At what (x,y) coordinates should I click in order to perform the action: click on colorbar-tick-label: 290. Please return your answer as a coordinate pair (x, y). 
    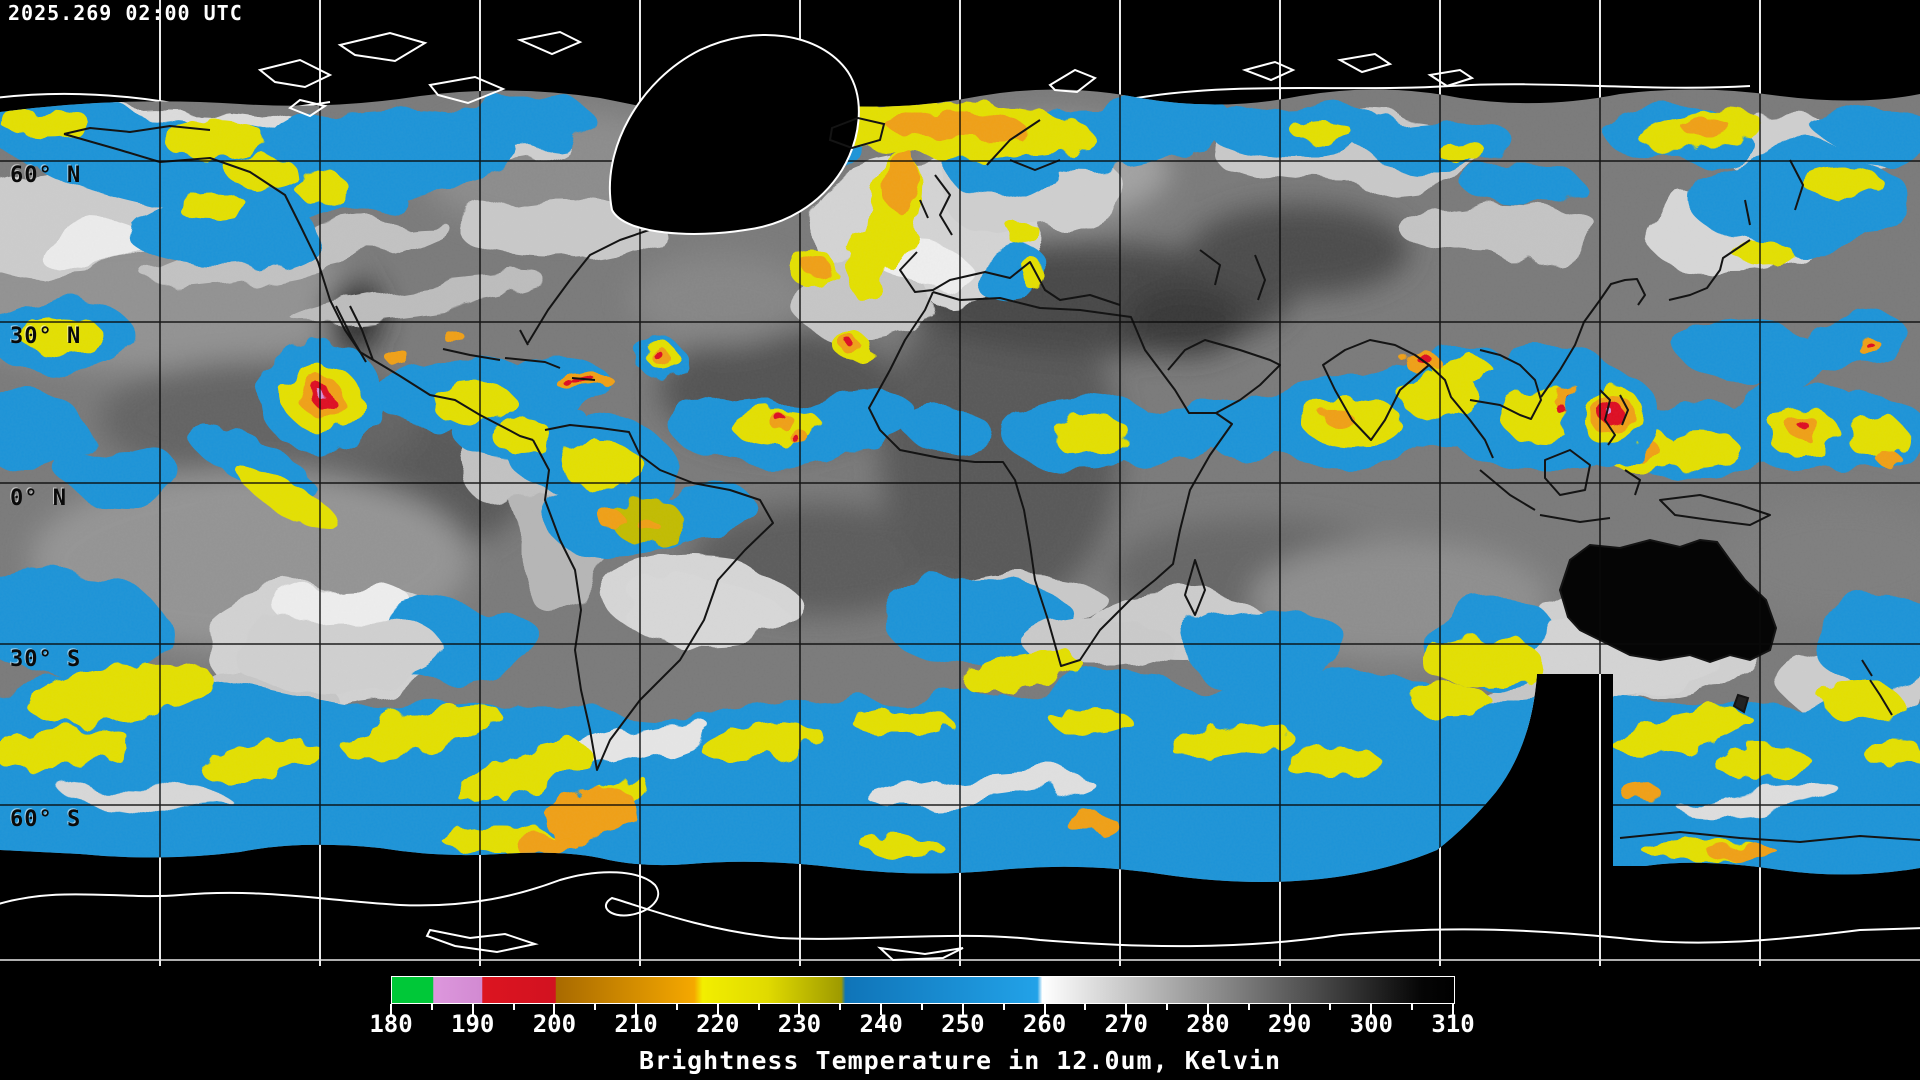
    Looking at the image, I should click on (1289, 1024).